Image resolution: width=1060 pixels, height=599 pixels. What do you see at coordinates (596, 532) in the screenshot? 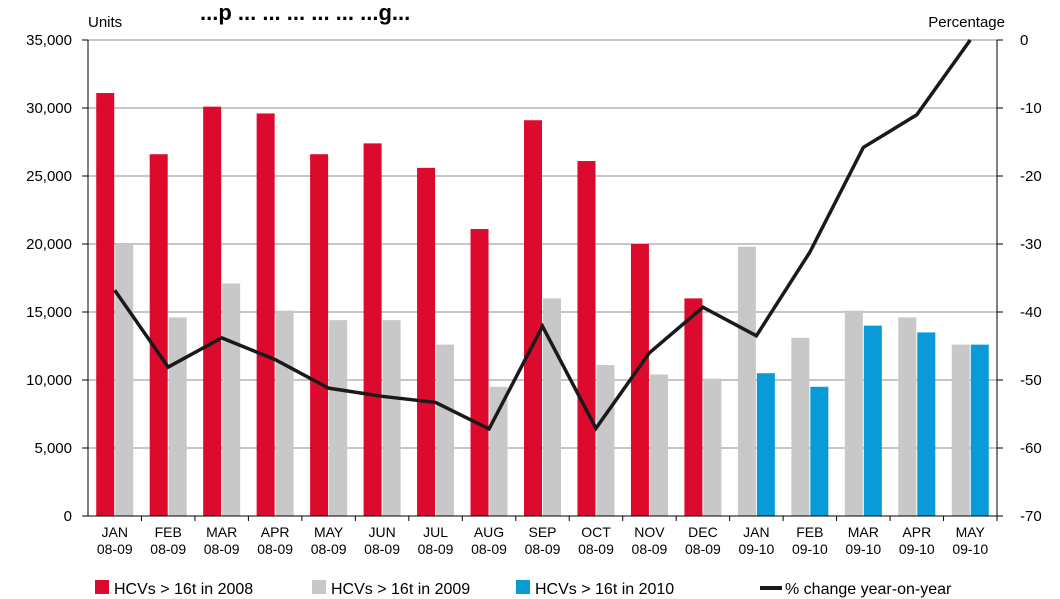
I see `x-tick-label: OCT` at bounding box center [596, 532].